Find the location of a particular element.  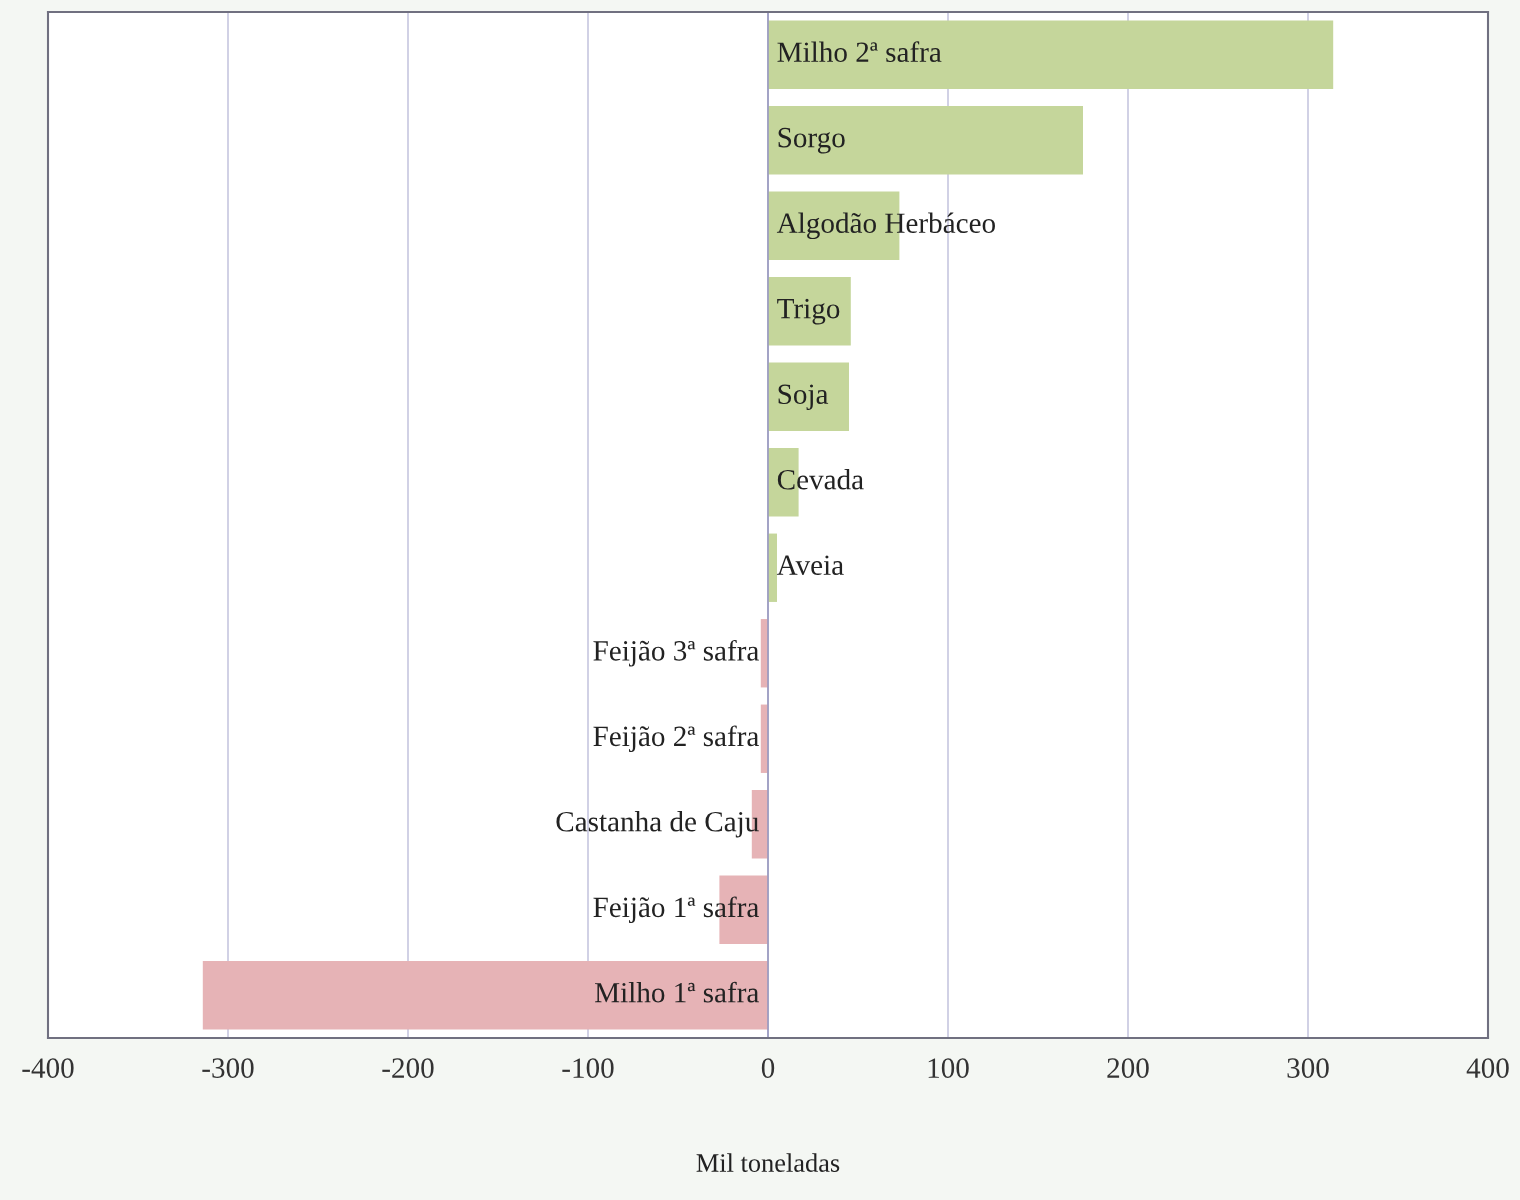

x-tick-label: 400 is located at coordinates (1487, 1068).